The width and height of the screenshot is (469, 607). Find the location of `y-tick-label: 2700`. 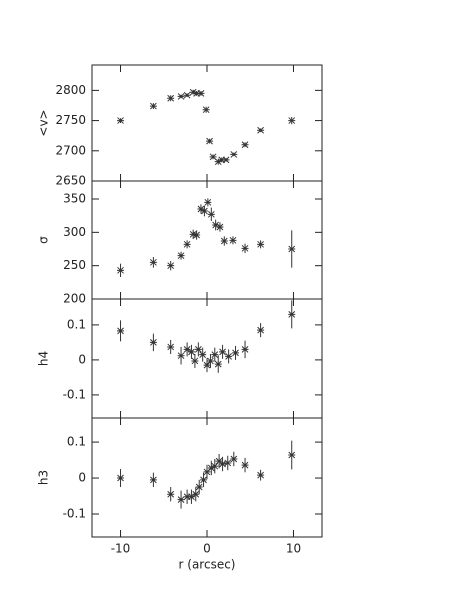

y-tick-label: 2700 is located at coordinates (70, 150).